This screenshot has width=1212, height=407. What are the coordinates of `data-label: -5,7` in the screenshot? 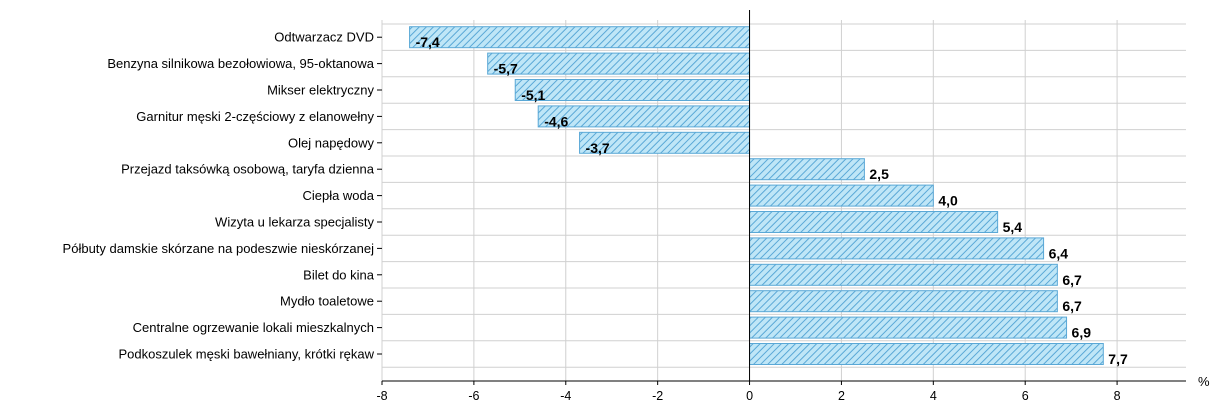 It's located at (506, 69).